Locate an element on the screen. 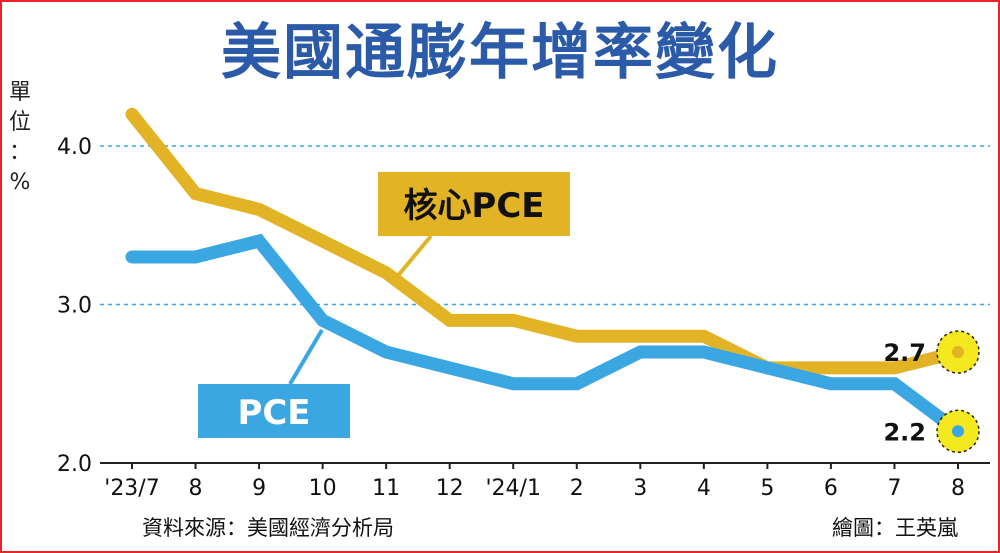  x-tick-label: 9 is located at coordinates (259, 488).